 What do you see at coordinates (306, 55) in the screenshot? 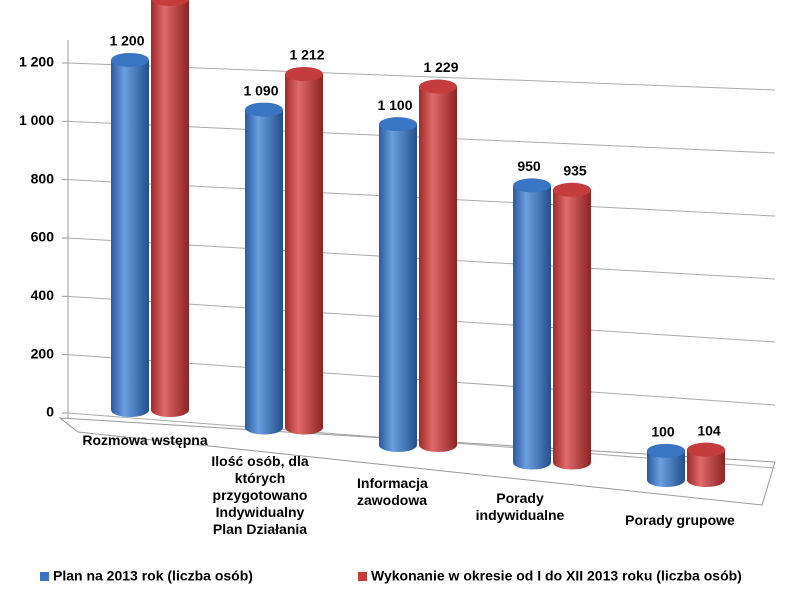
I see `value-label: 1 212` at bounding box center [306, 55].